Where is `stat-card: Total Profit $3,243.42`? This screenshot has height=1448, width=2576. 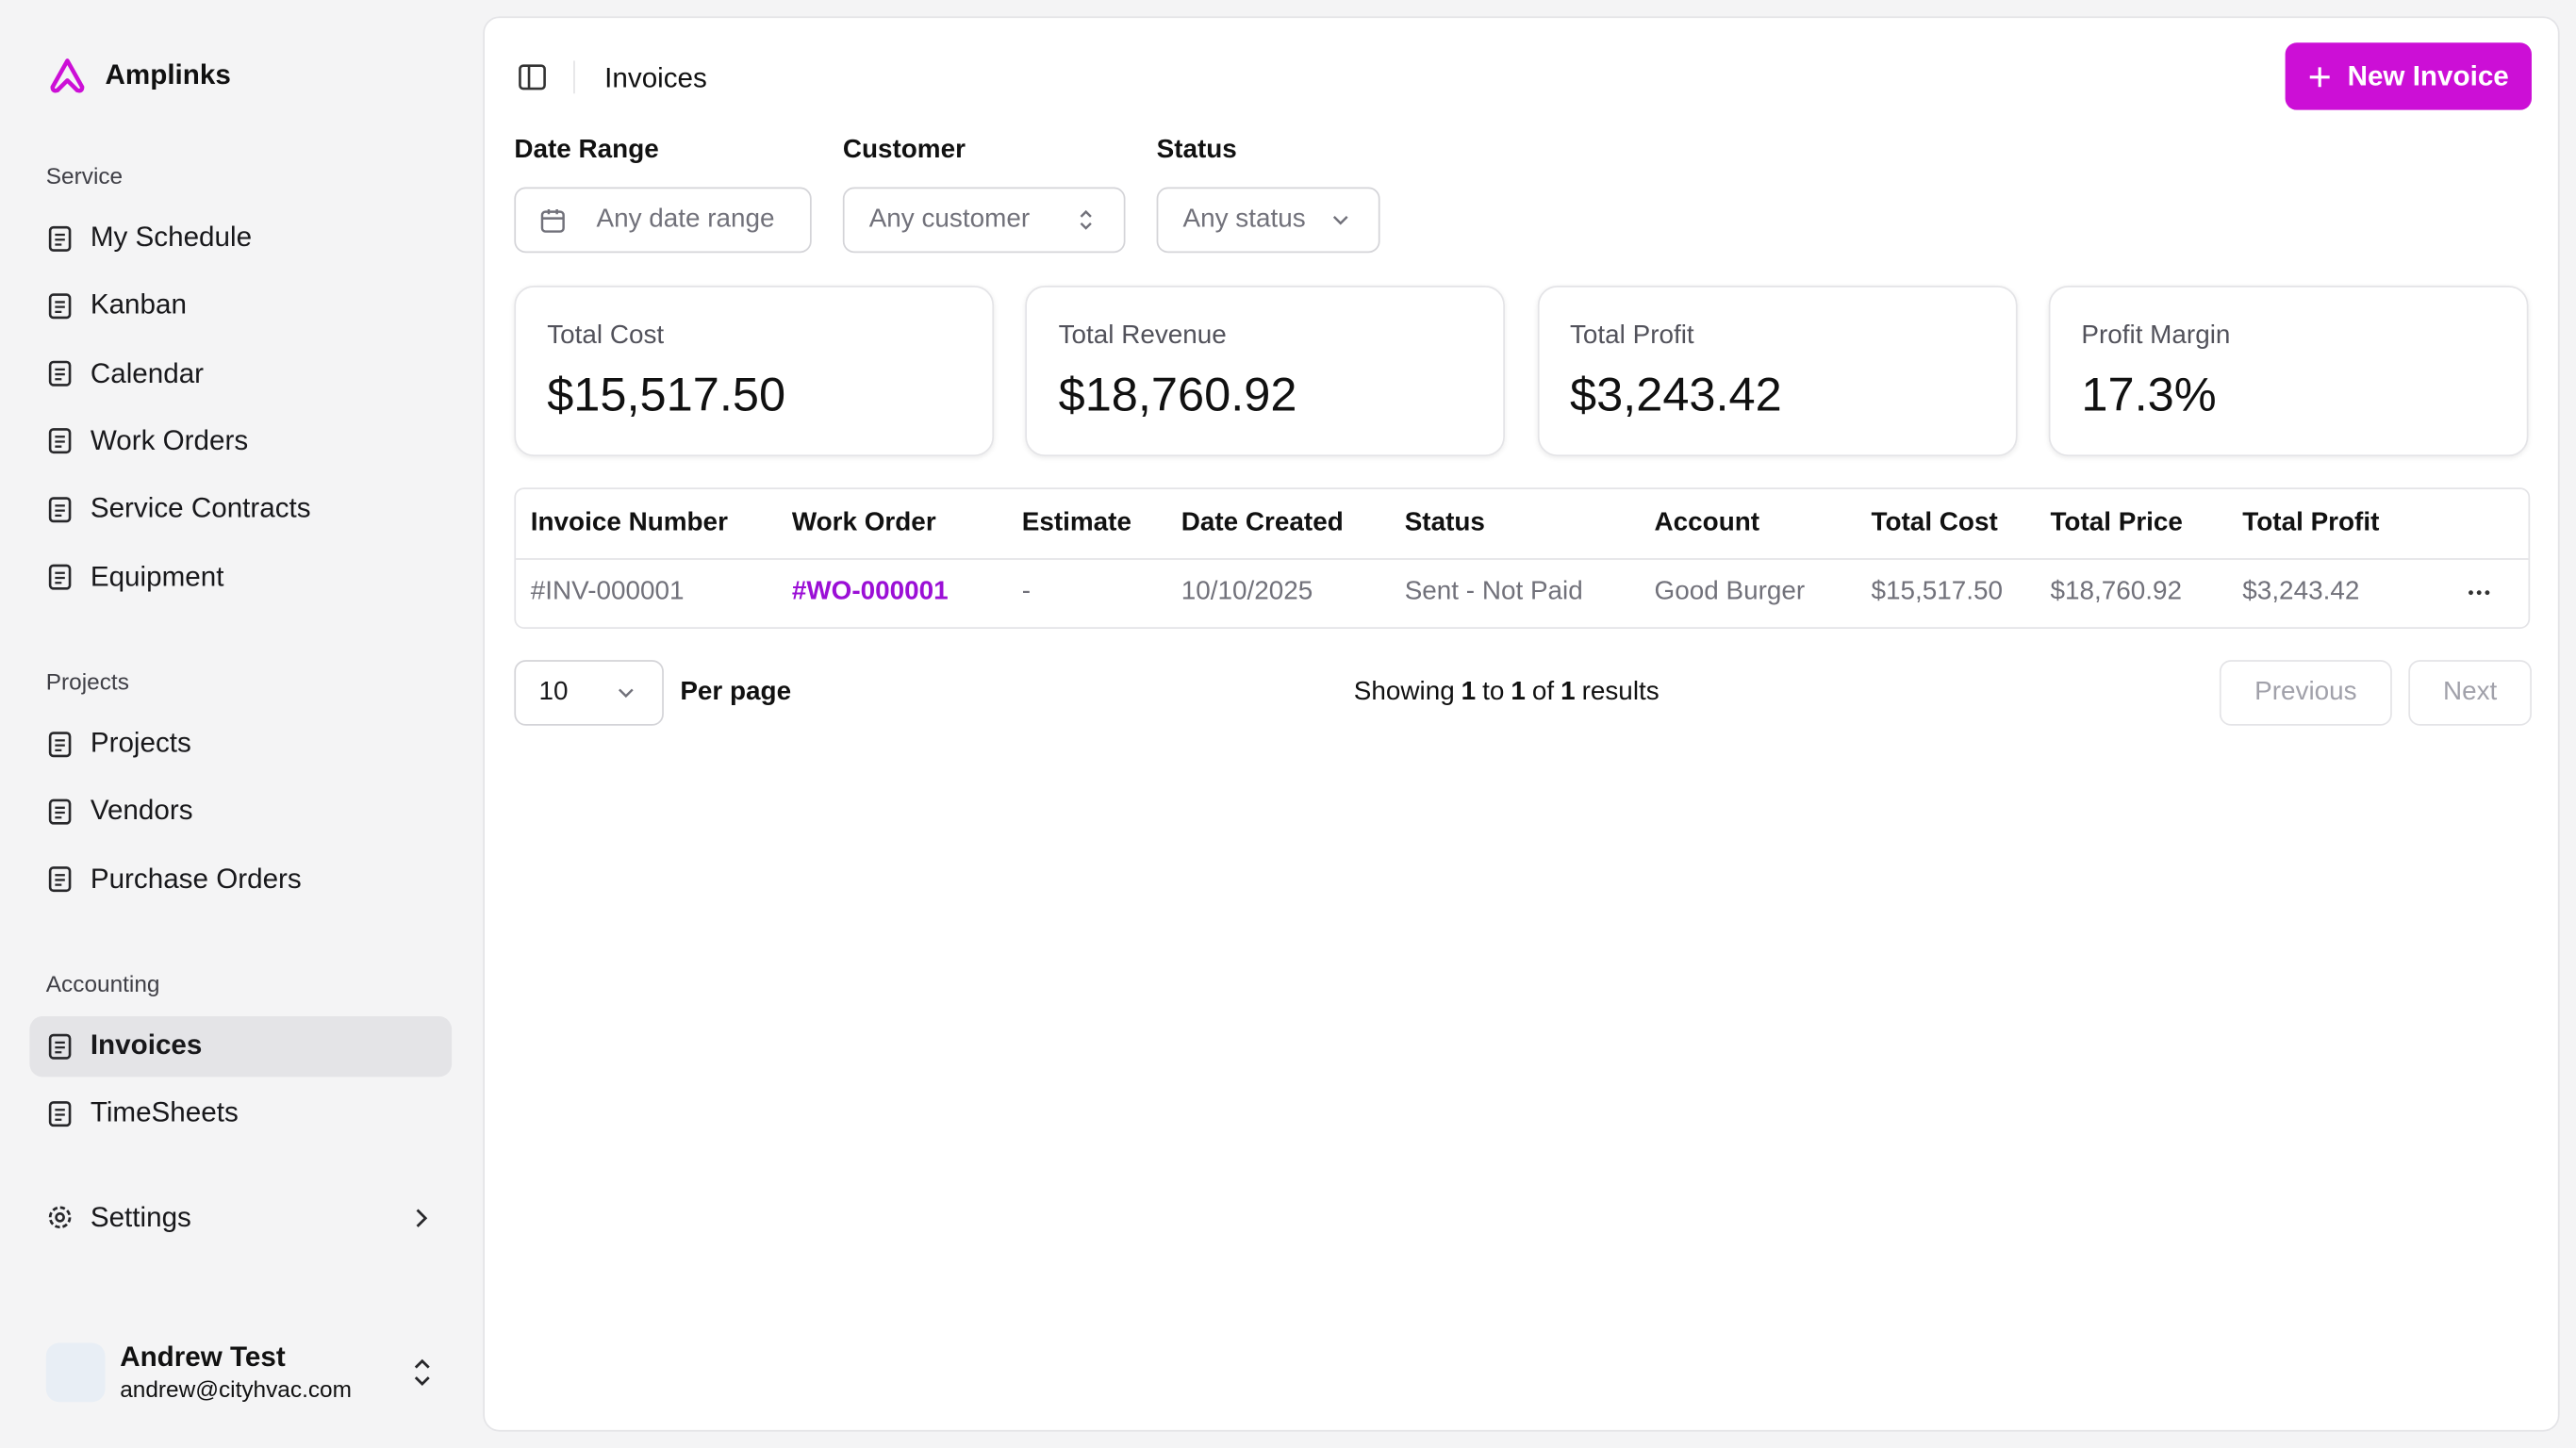 stat-card: Total Profit $3,243.42 is located at coordinates (1777, 371).